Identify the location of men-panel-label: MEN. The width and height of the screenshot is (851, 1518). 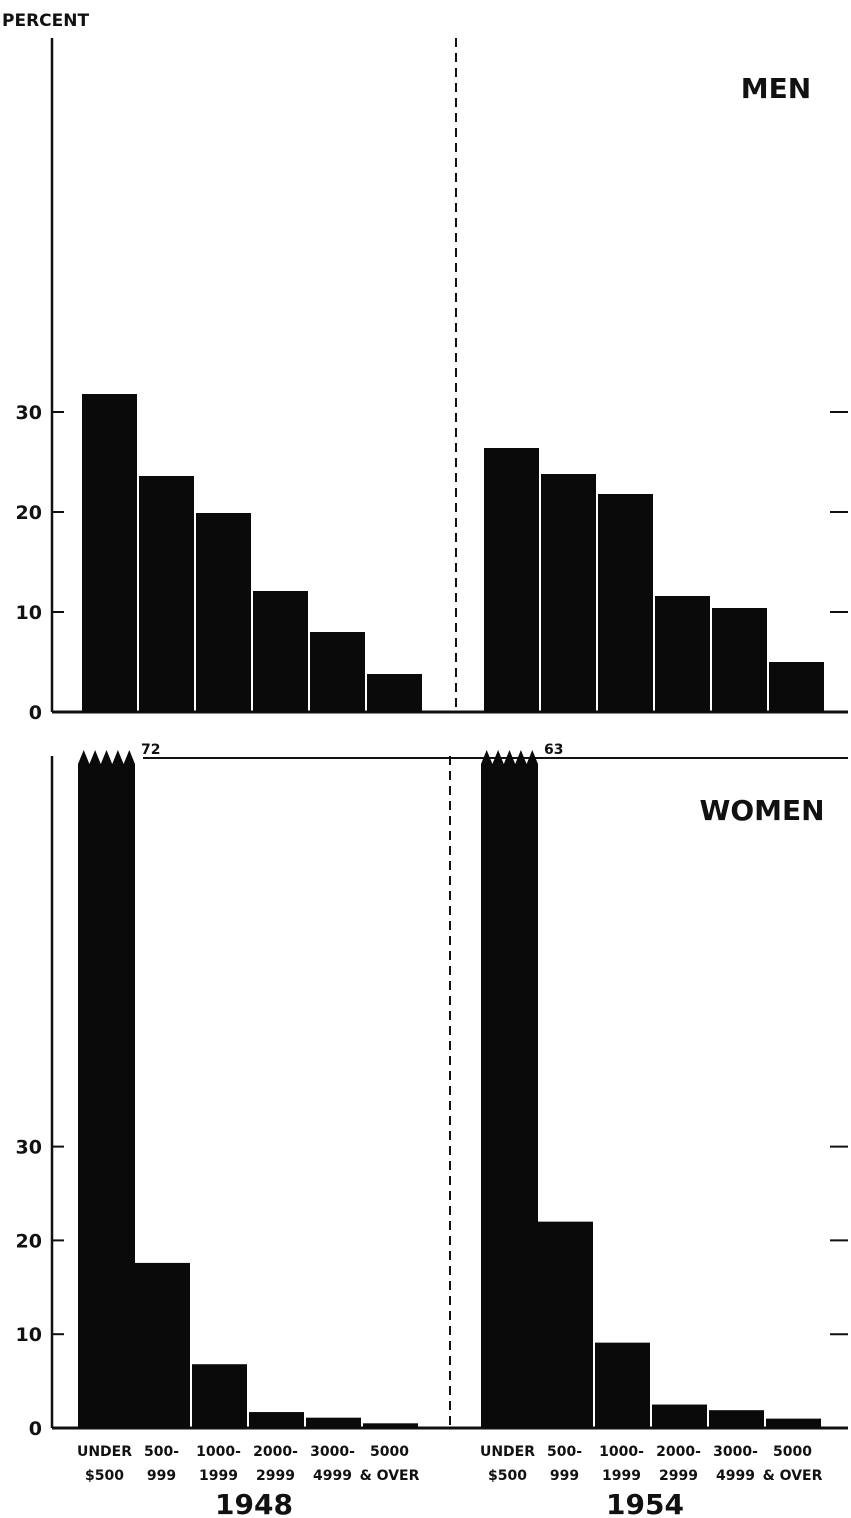
(776, 88).